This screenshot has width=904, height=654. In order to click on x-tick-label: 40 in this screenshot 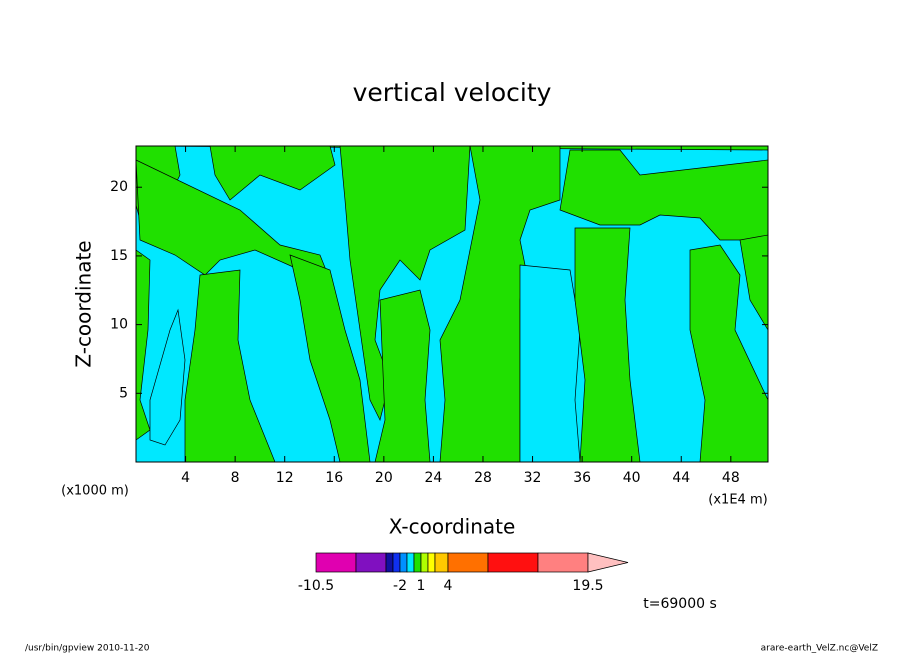, I will do `click(632, 478)`.